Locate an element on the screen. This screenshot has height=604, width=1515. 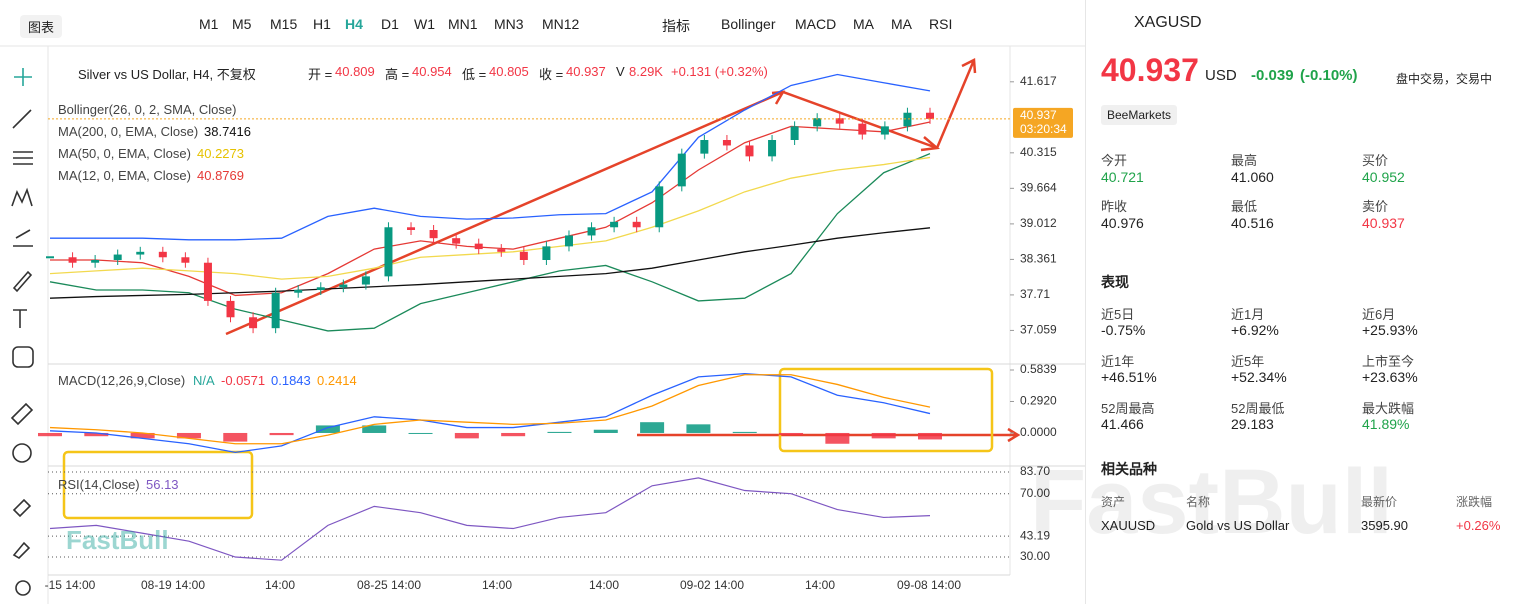
performance-label: 近5年 is located at coordinates (1248, 361).